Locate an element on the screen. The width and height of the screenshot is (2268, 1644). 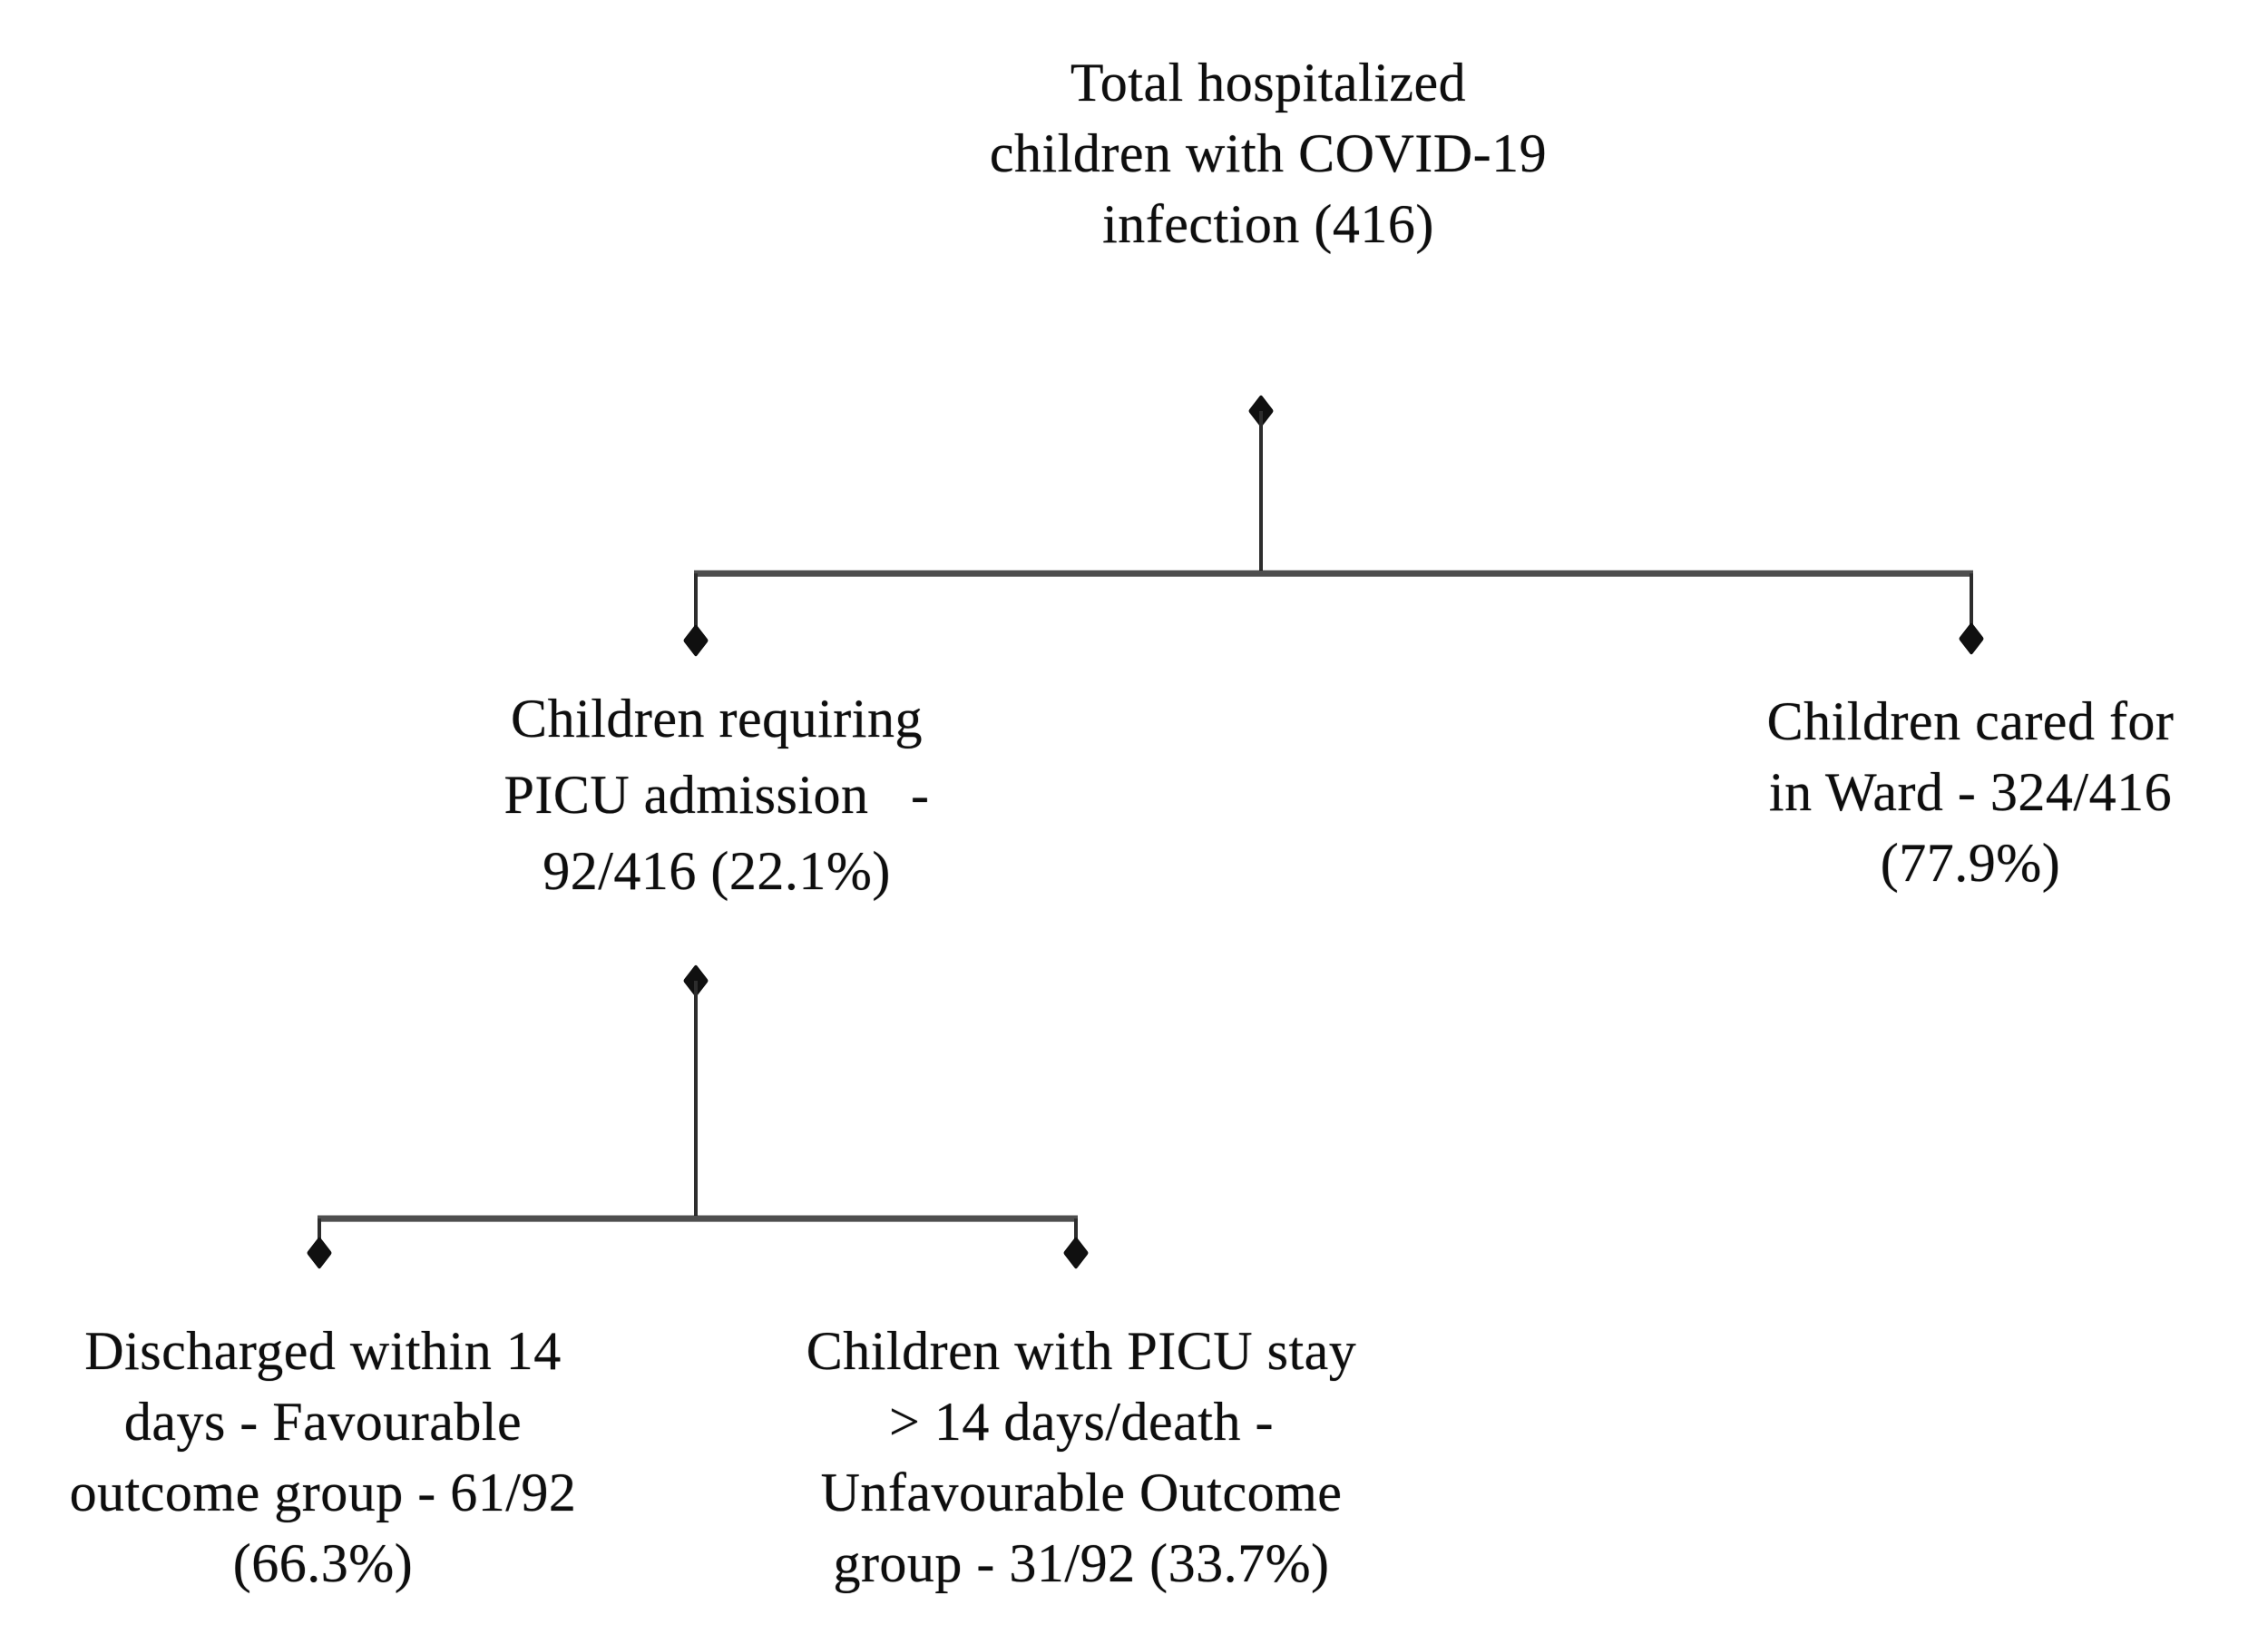
node-text-line: PICU admission - is located at coordinates (716, 795).